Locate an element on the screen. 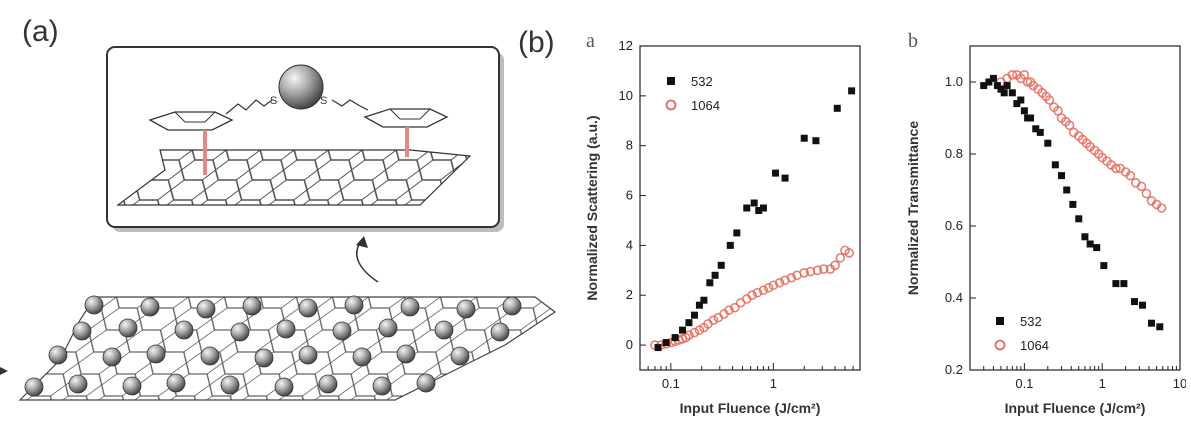  gold-nanoparticle is located at coordinates (301, 87).